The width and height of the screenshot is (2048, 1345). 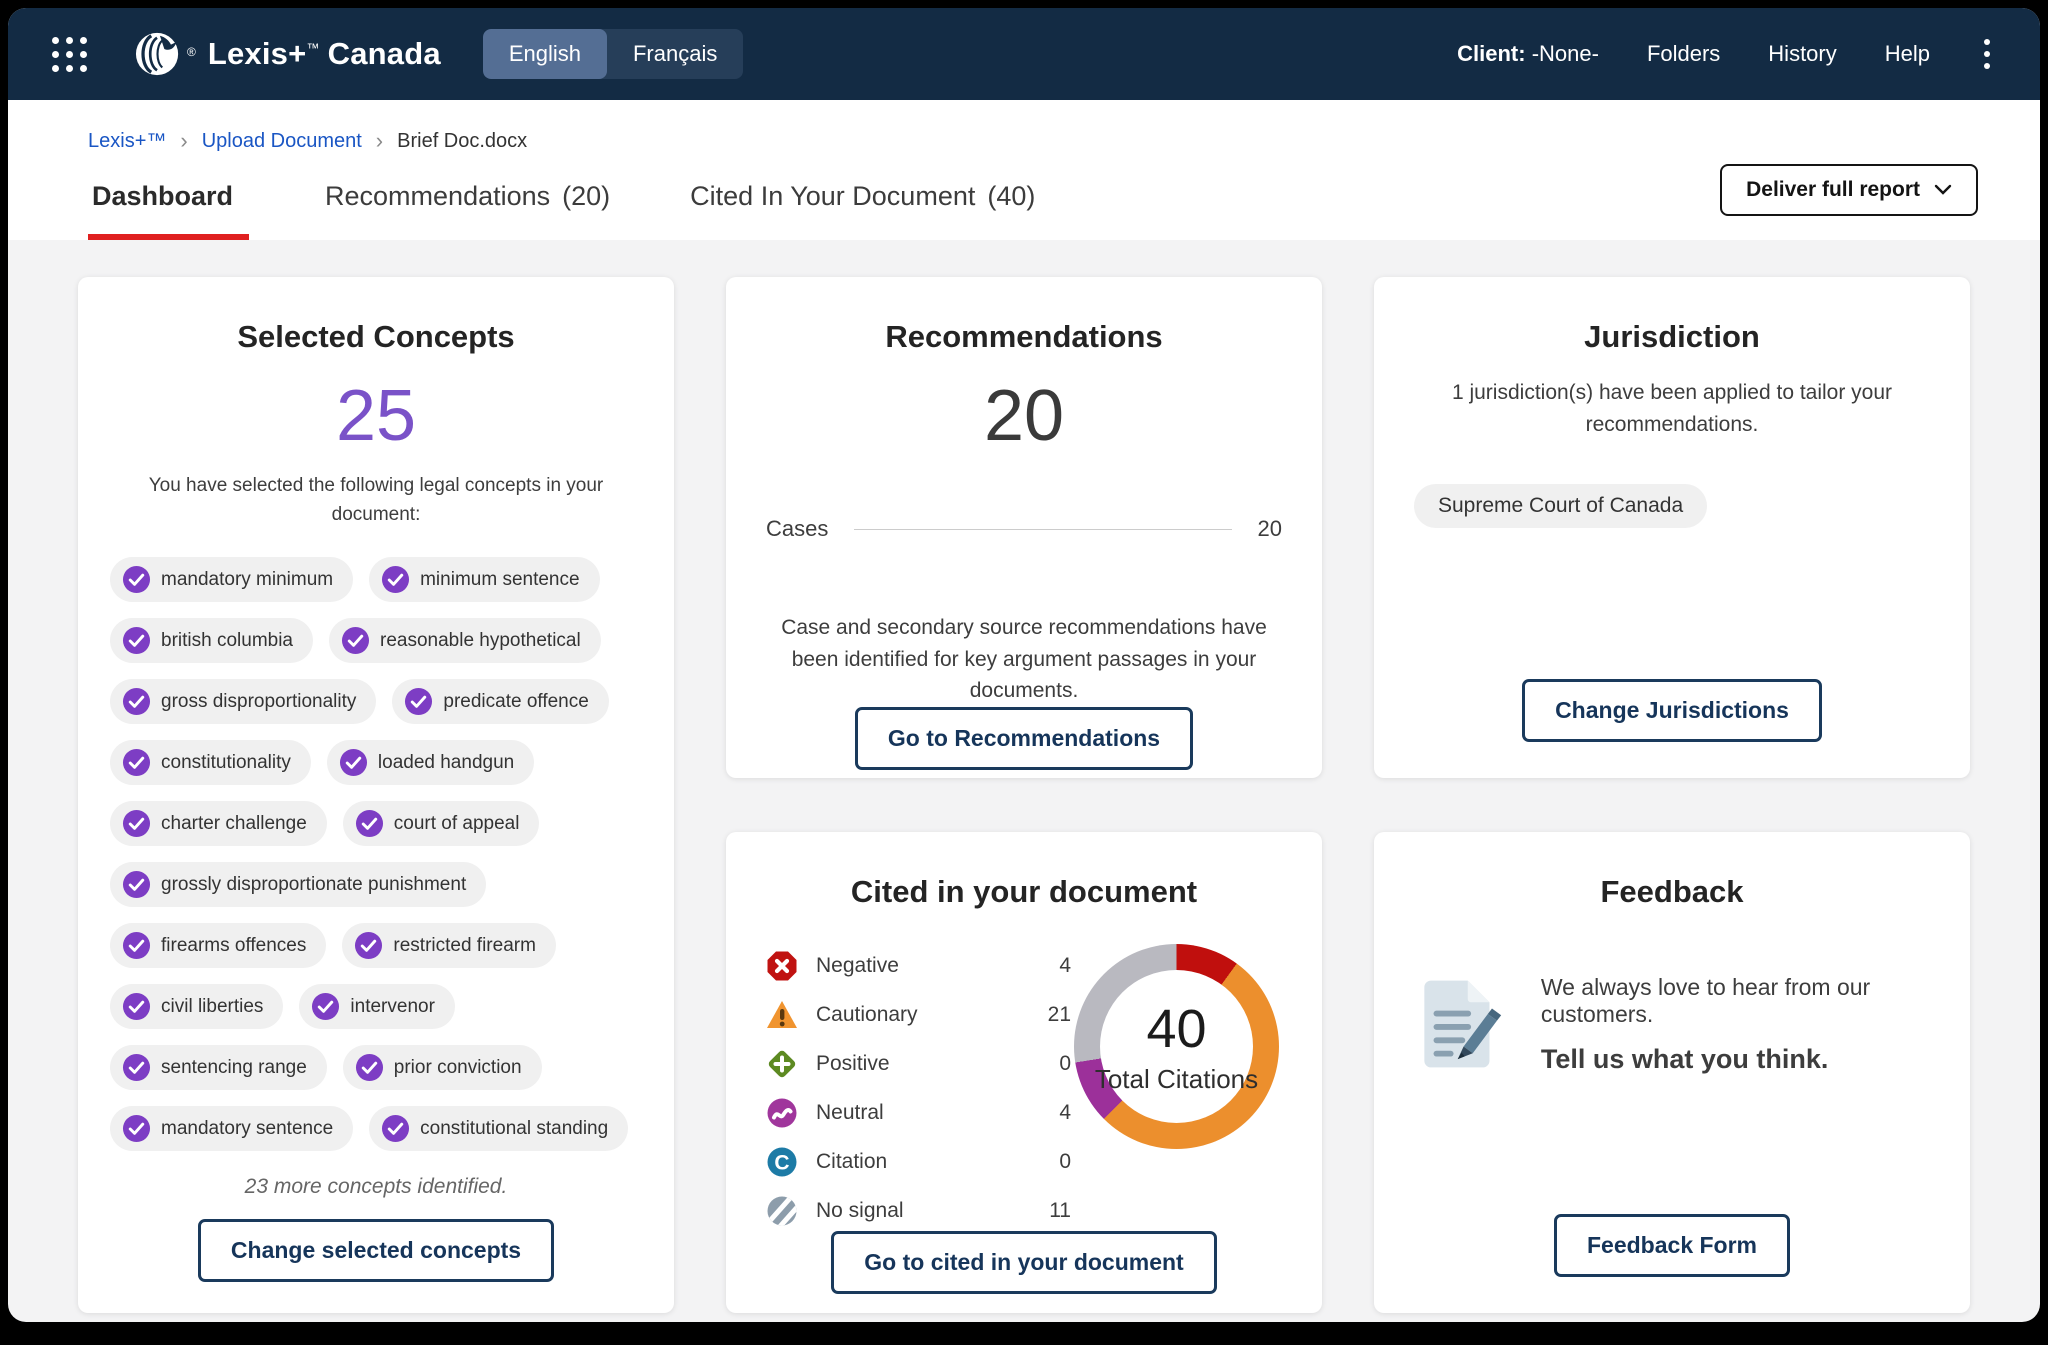 I want to click on concept-chip: intervenor, so click(x=377, y=1007).